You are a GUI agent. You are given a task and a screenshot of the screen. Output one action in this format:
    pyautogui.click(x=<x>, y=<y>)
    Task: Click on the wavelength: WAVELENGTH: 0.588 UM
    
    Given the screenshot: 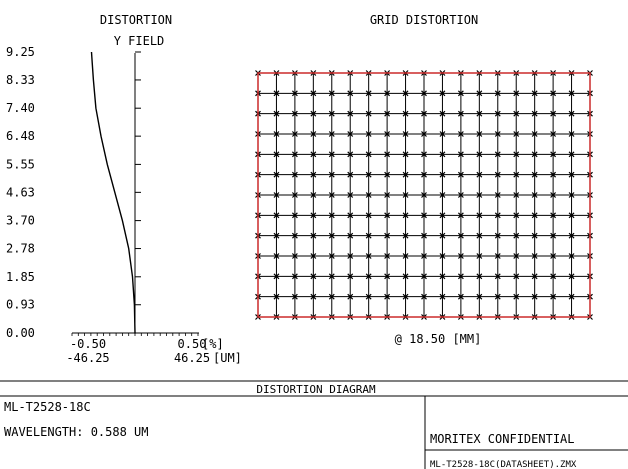 What is the action you would take?
    pyautogui.click(x=76, y=432)
    